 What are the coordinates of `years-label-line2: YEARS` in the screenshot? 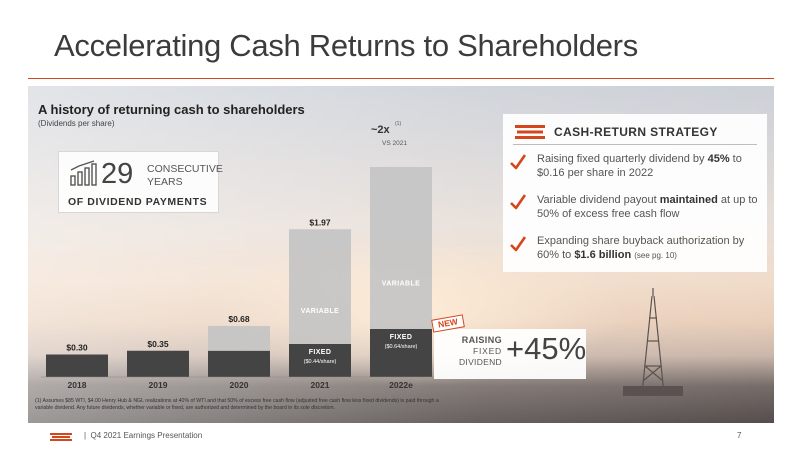 It's located at (165, 182).